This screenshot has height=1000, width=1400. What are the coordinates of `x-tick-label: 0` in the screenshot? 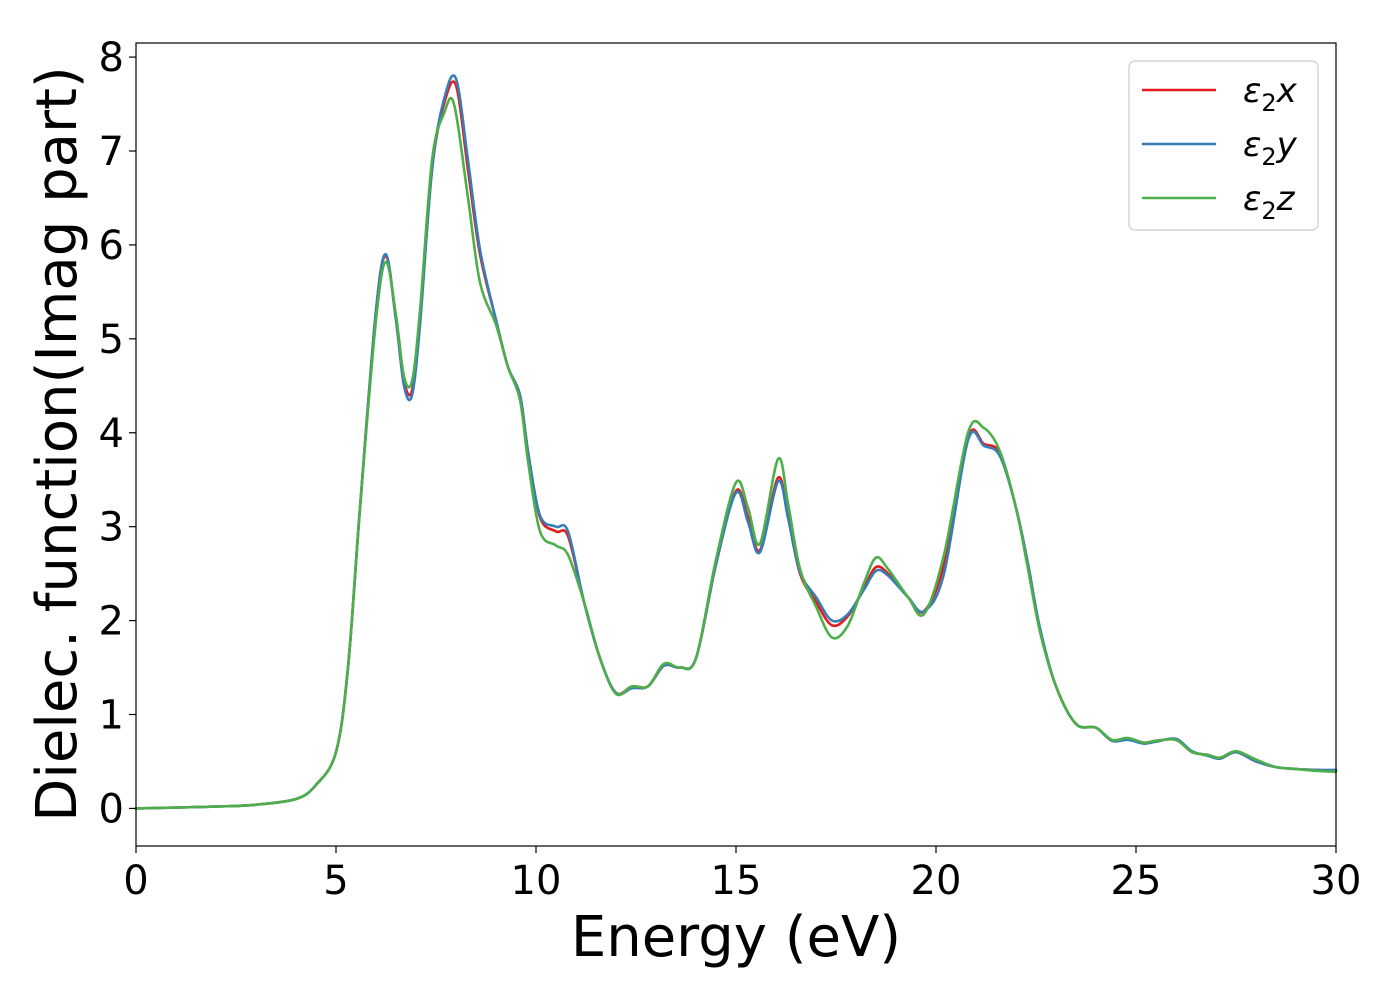 It's located at (135, 881).